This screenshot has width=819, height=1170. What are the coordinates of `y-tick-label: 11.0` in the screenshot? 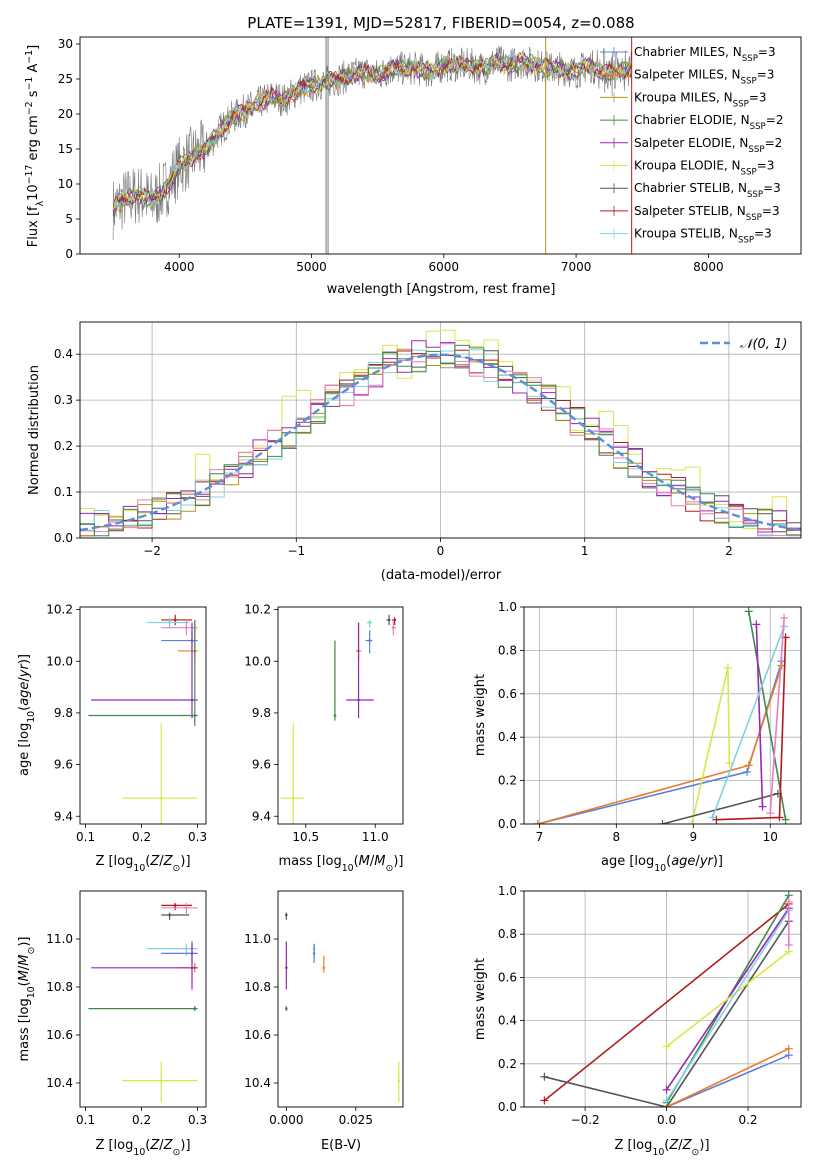 It's located at (59, 939).